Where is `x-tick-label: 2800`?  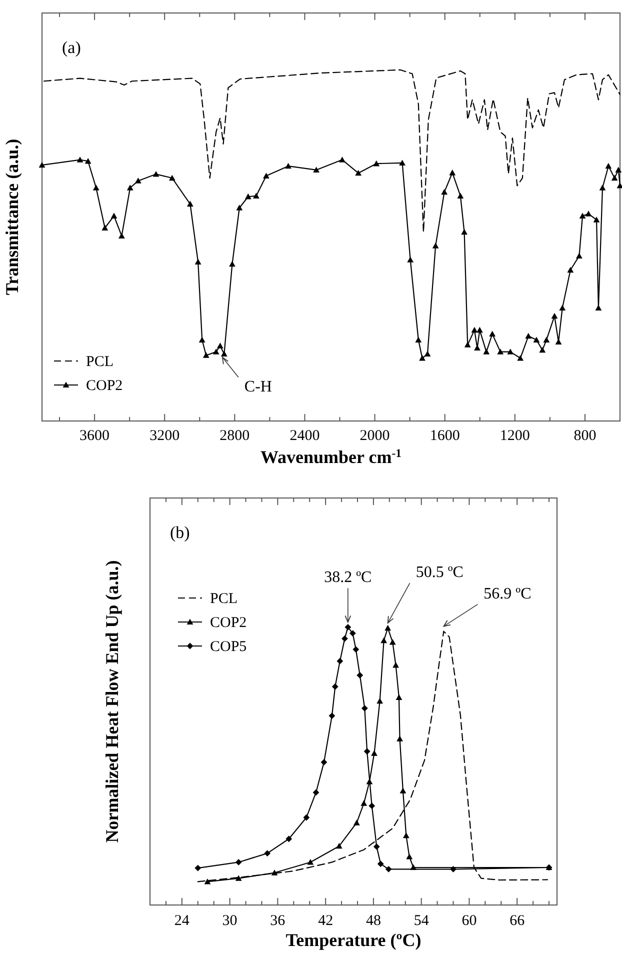 x-tick-label: 2800 is located at coordinates (235, 436).